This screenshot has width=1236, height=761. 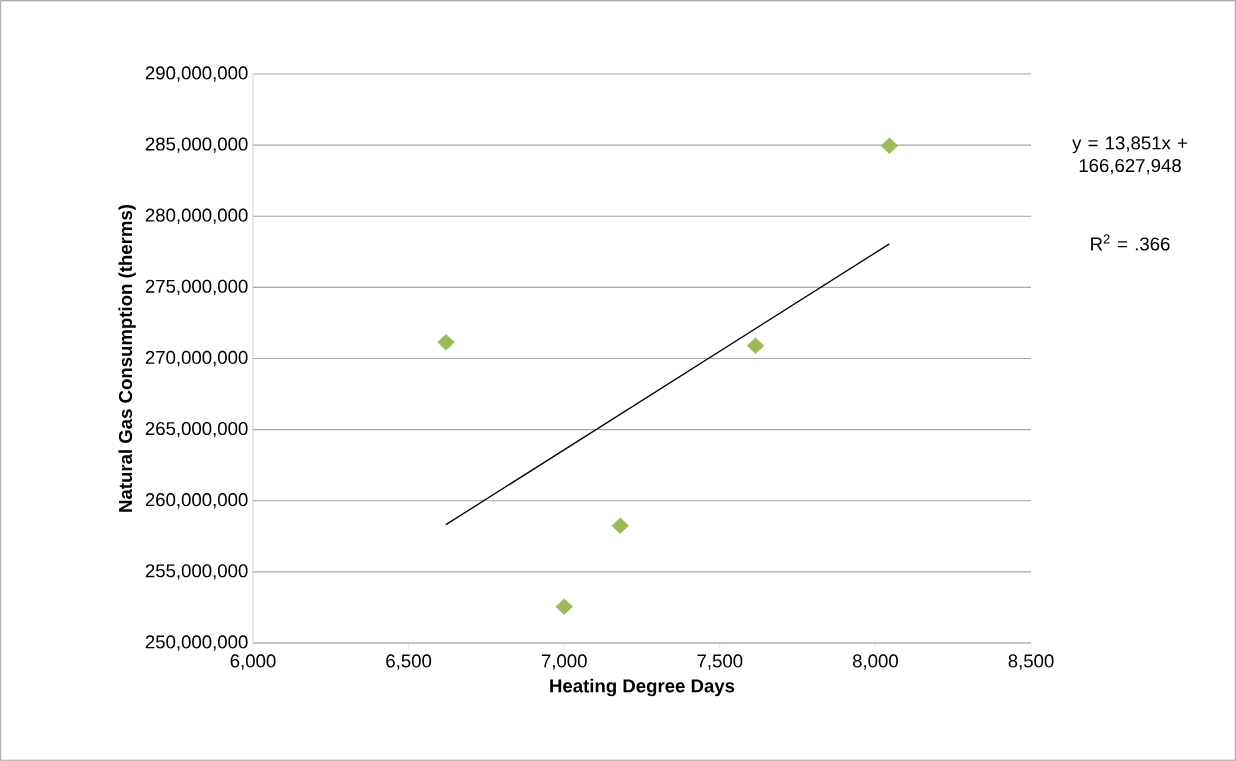 What do you see at coordinates (196, 287) in the screenshot?
I see `y-tick-label: 275,000,000` at bounding box center [196, 287].